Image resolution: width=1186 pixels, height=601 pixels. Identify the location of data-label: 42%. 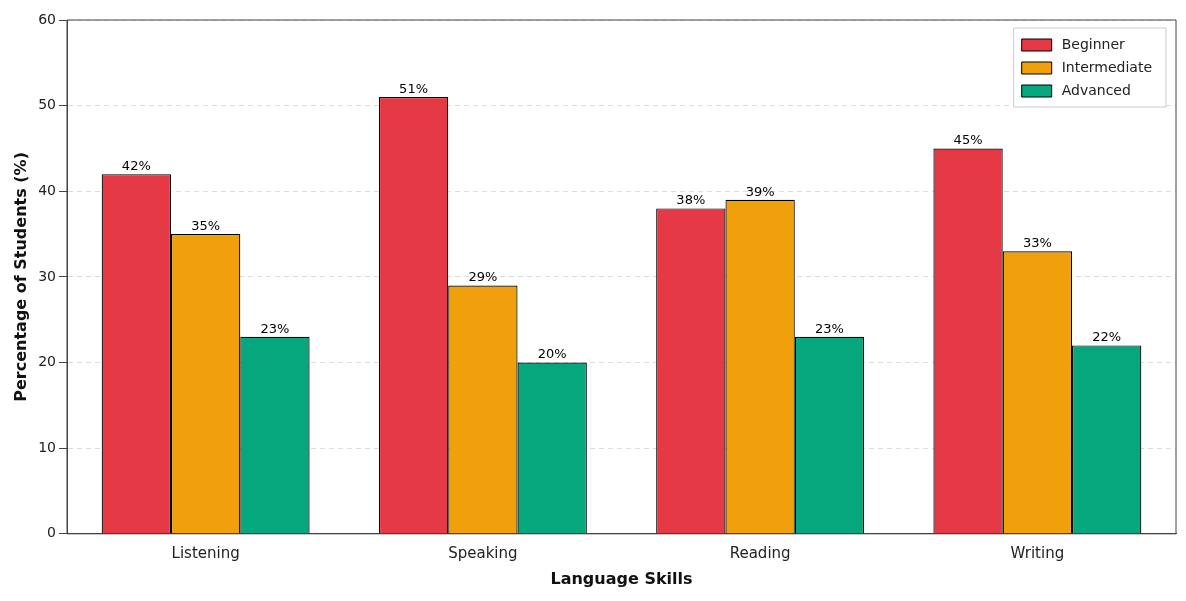
(136, 166).